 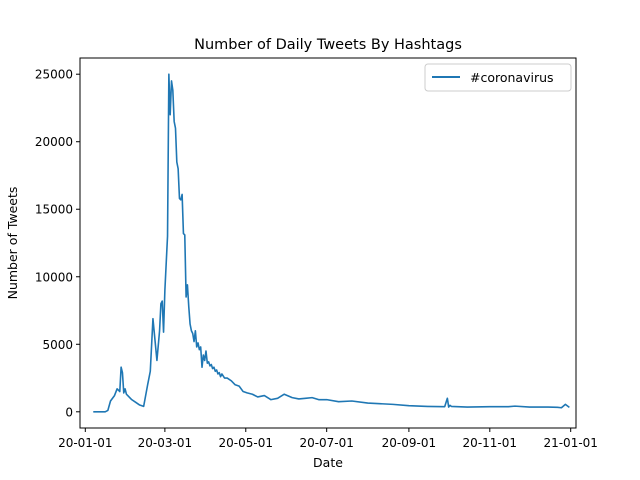 What do you see at coordinates (328, 45) in the screenshot?
I see `chart-title: Number of Daily Tweets By Hashtags` at bounding box center [328, 45].